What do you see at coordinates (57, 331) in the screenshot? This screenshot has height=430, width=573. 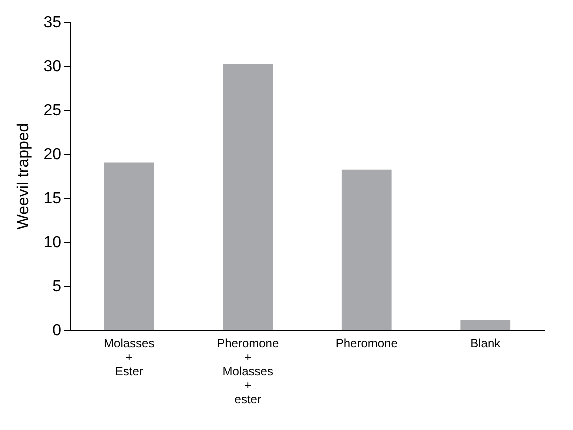 I see `y-tick-label: 0` at bounding box center [57, 331].